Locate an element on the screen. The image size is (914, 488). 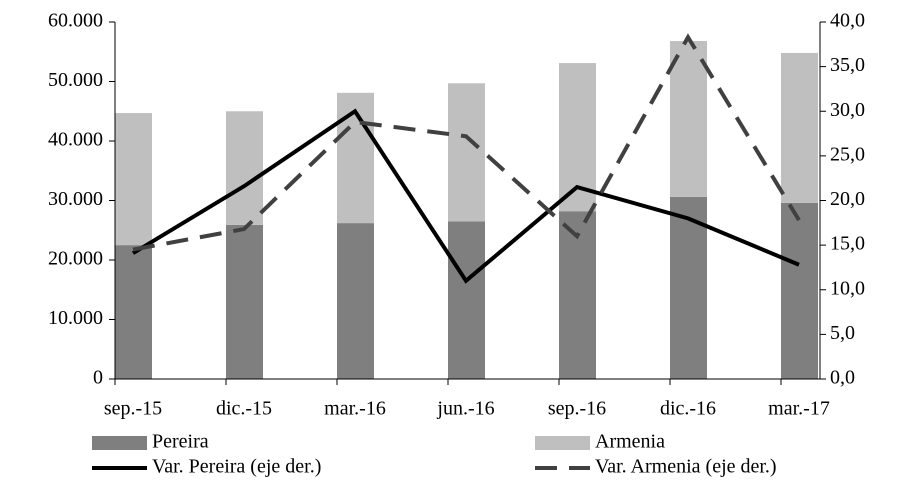
legend-label: Var. Pereira (eje der.) is located at coordinates (236, 467).